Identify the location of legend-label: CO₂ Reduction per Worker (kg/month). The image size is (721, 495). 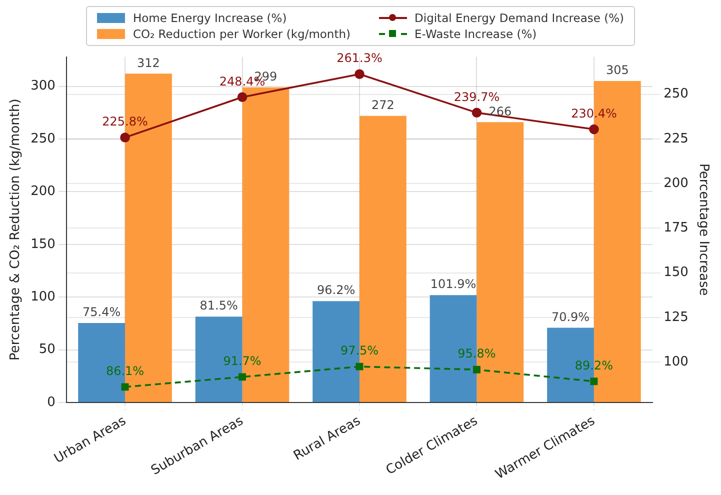
(241, 34).